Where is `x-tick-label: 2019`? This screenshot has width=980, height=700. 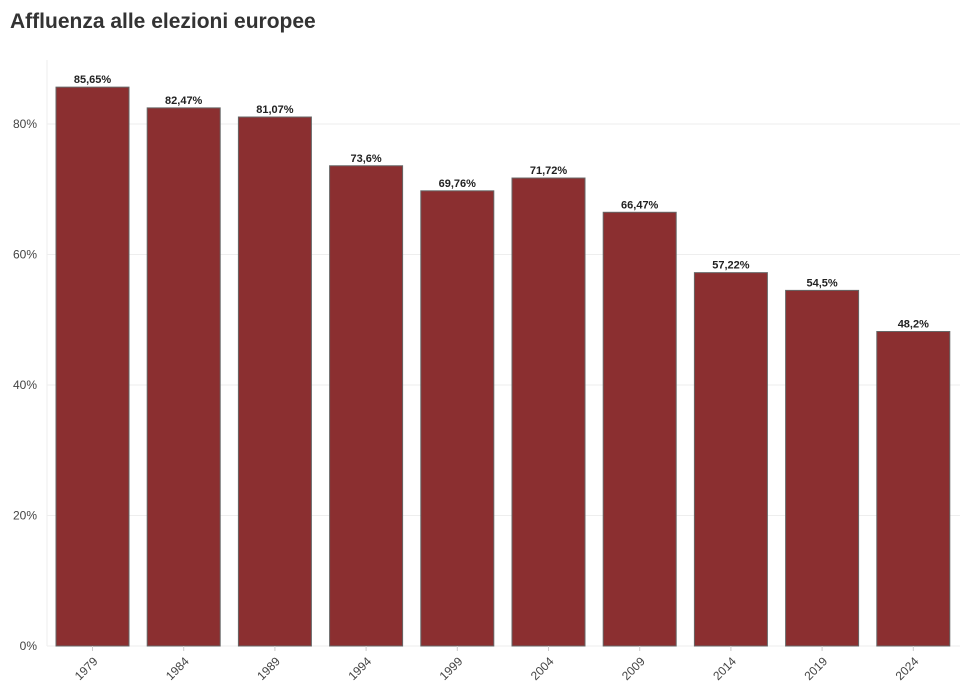
x-tick-label: 2019 is located at coordinates (815, 668).